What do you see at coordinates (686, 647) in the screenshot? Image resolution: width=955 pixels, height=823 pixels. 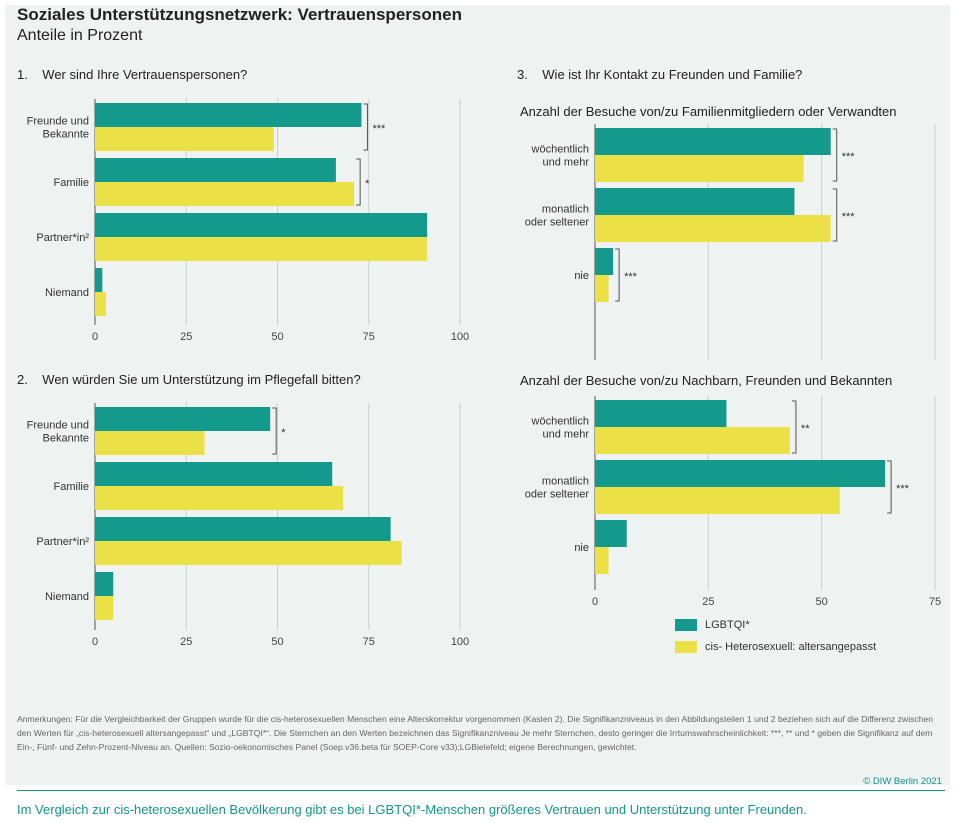 I see `legend-swatch-cis` at bounding box center [686, 647].